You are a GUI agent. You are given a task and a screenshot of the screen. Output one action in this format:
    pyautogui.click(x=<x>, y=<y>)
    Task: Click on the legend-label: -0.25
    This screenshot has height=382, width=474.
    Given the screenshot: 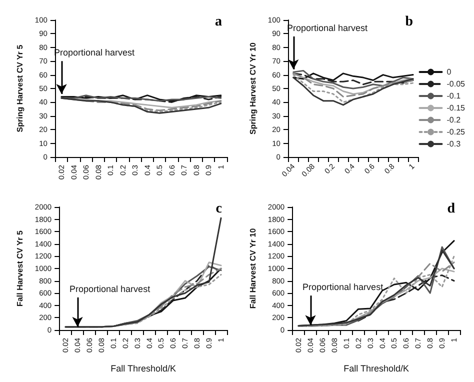 What is the action you would take?
    pyautogui.click(x=456, y=132)
    